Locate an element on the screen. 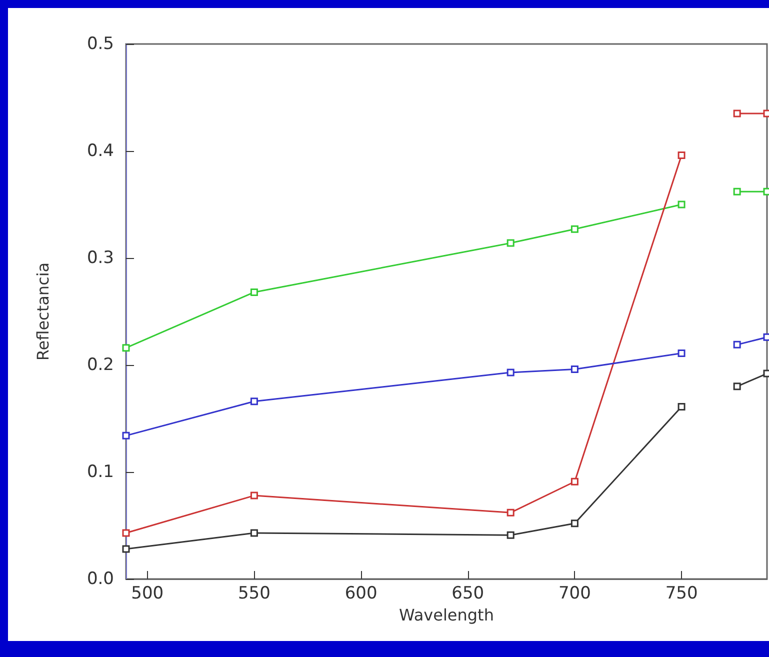  x-tick-label: 550 is located at coordinates (254, 594).